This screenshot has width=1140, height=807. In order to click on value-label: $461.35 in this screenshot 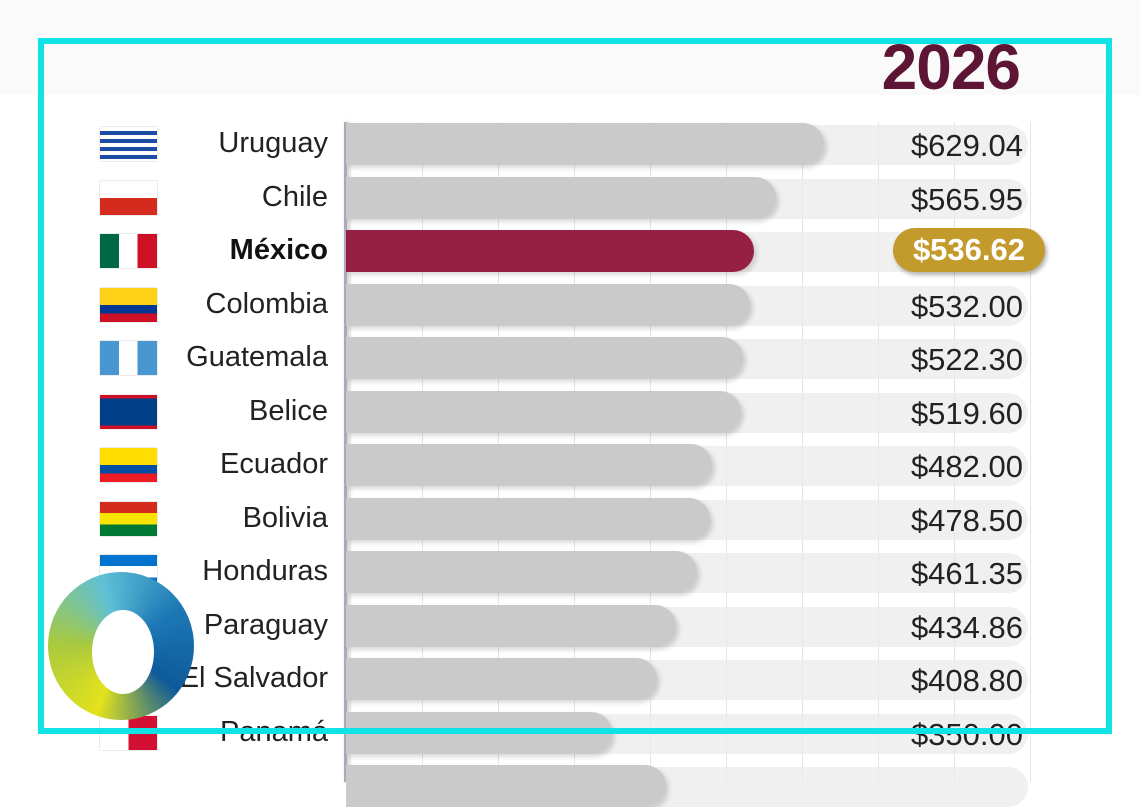, I will do `click(966, 573)`.